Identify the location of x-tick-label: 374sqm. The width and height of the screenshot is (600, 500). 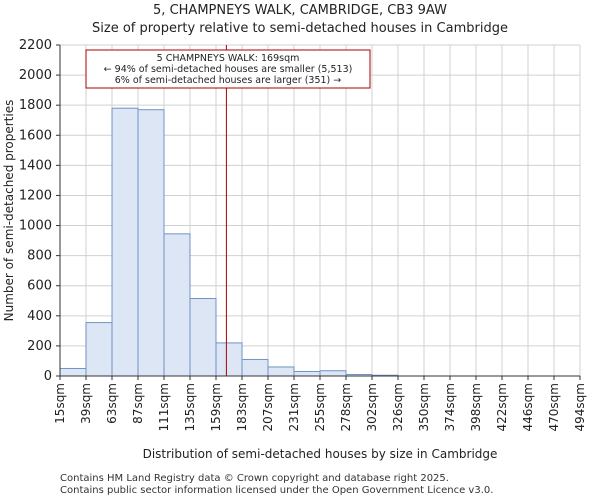
(450, 407).